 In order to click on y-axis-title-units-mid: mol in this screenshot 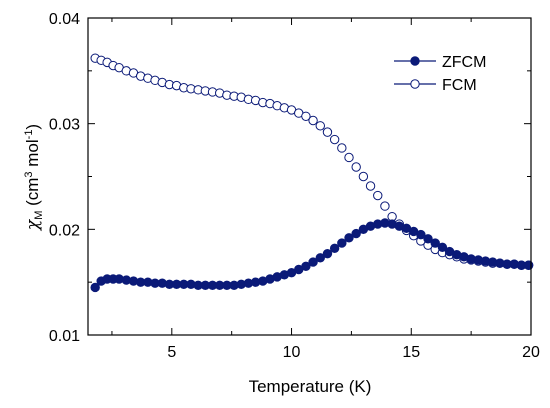, I will do `click(32, 155)`.